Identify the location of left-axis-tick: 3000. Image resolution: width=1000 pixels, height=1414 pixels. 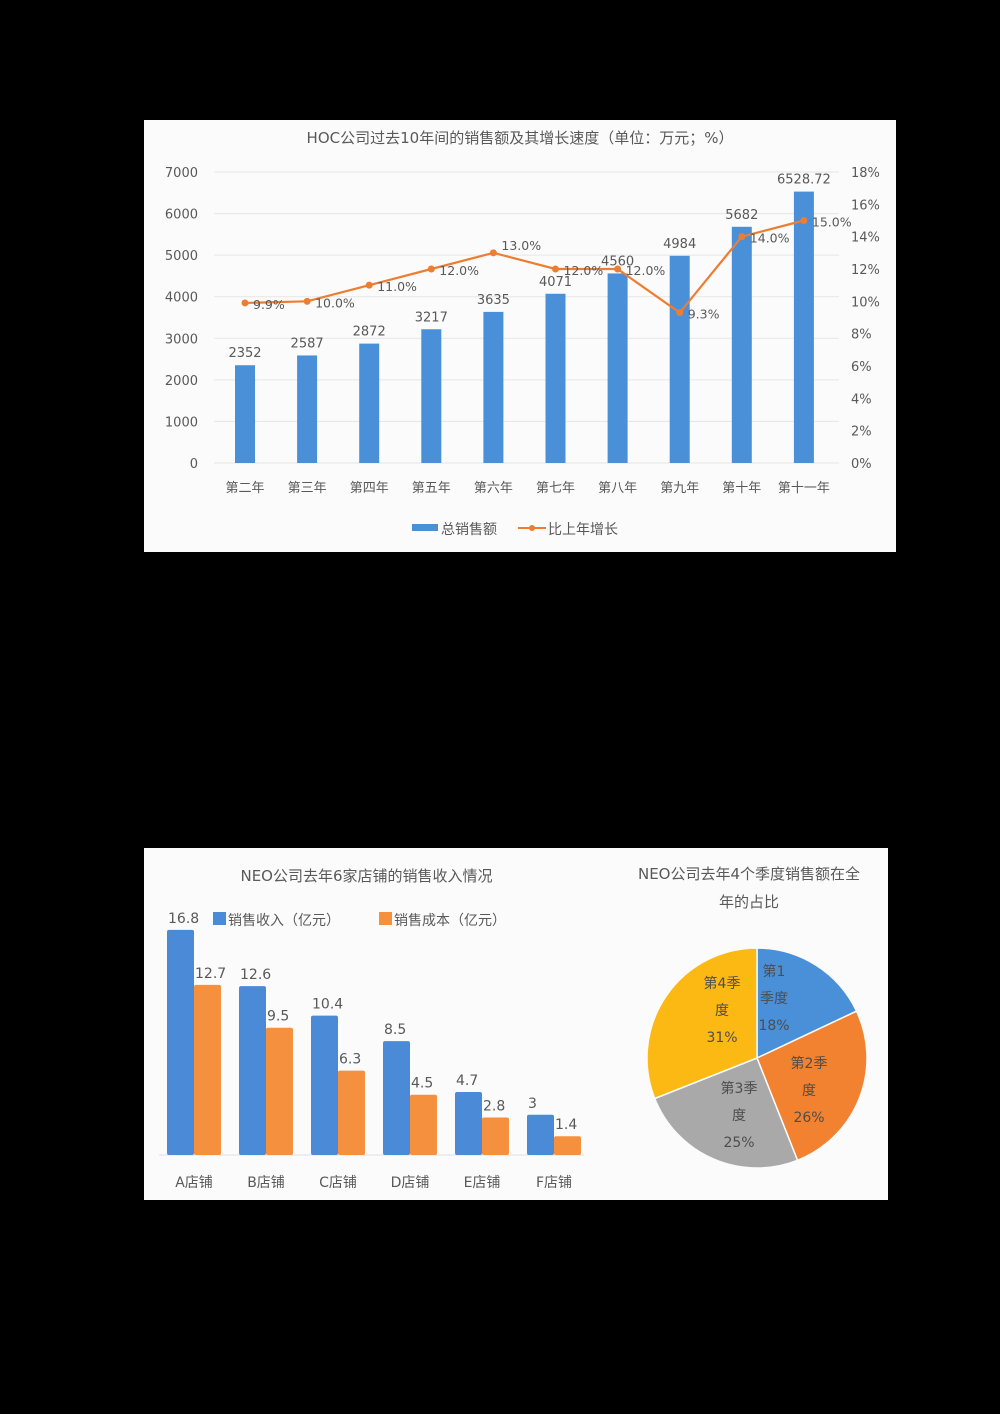
(181, 339).